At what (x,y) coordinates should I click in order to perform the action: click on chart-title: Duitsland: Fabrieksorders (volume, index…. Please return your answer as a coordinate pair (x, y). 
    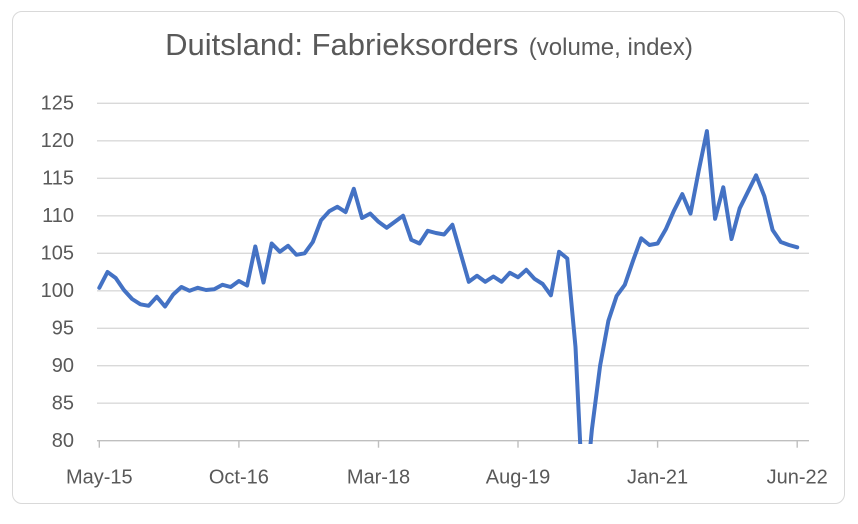
    Looking at the image, I should click on (429, 45).